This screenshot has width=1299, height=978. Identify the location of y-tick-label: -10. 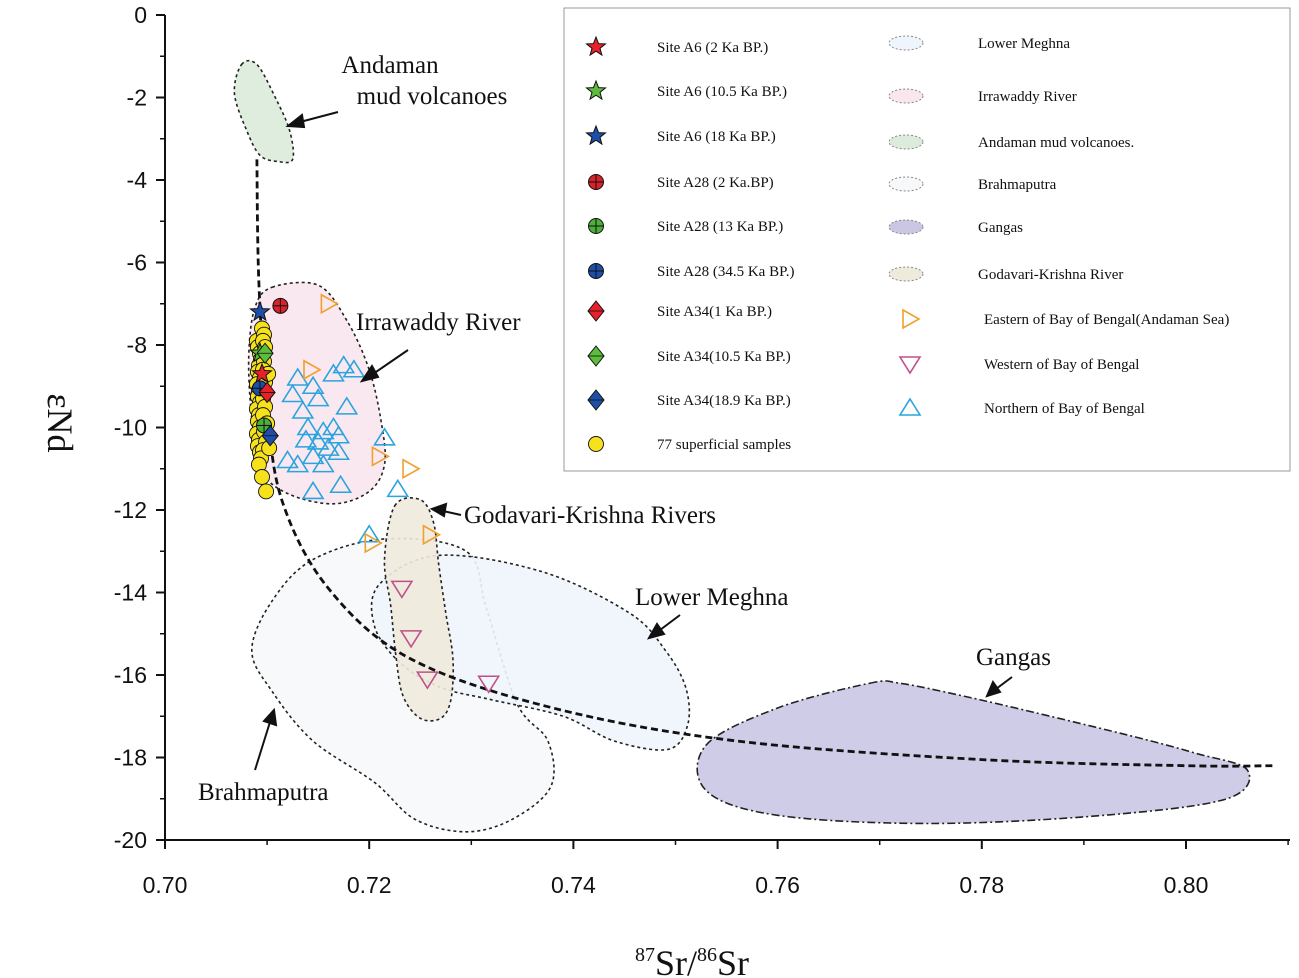
(130, 428).